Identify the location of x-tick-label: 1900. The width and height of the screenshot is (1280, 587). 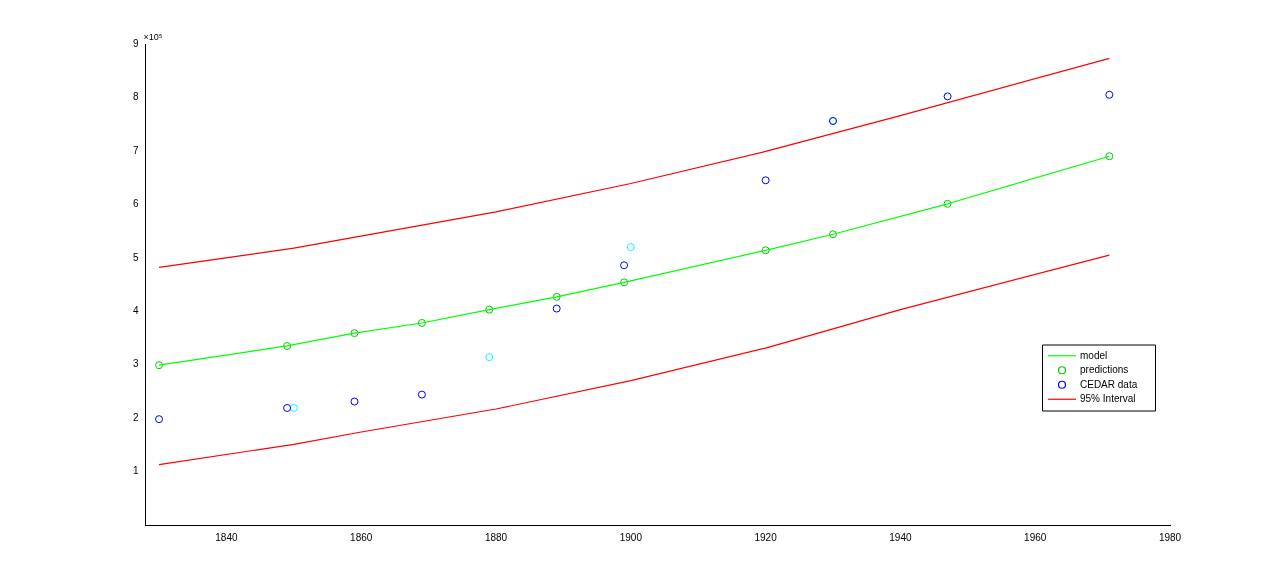
(631, 537).